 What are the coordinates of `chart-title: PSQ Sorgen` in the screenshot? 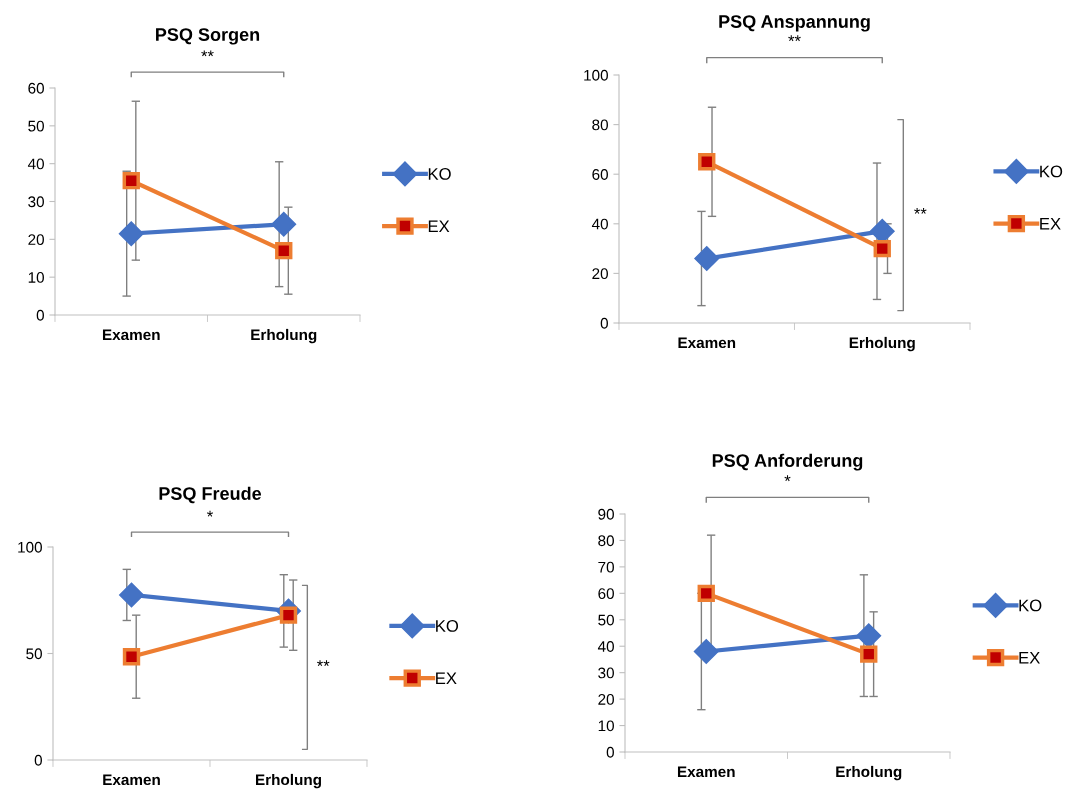 It's located at (208, 36).